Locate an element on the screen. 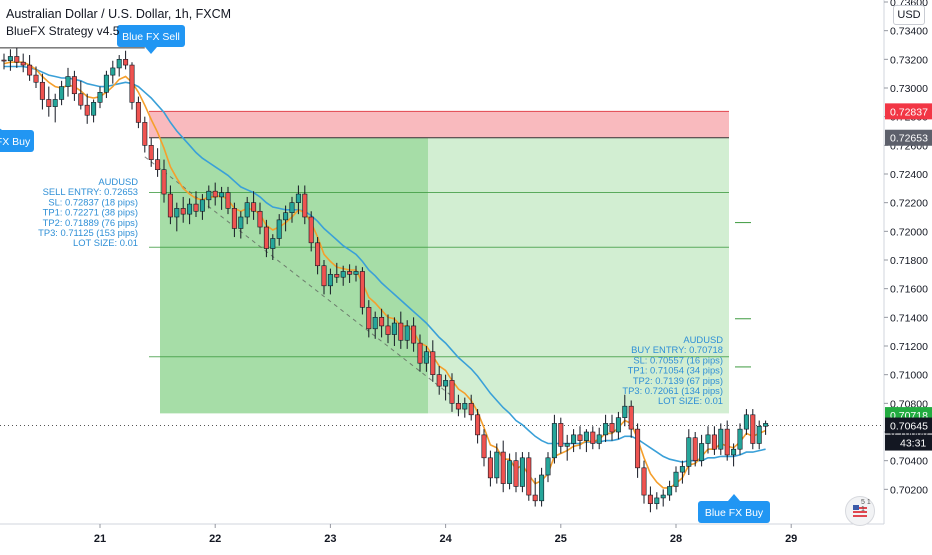  y-tick-label: 0.71600 is located at coordinates (909, 290).